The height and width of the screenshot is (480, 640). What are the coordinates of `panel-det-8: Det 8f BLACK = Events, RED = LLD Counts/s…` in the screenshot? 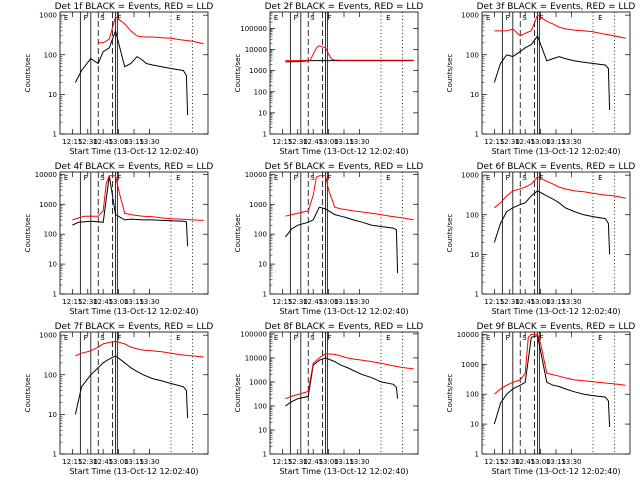 It's located at (328, 399).